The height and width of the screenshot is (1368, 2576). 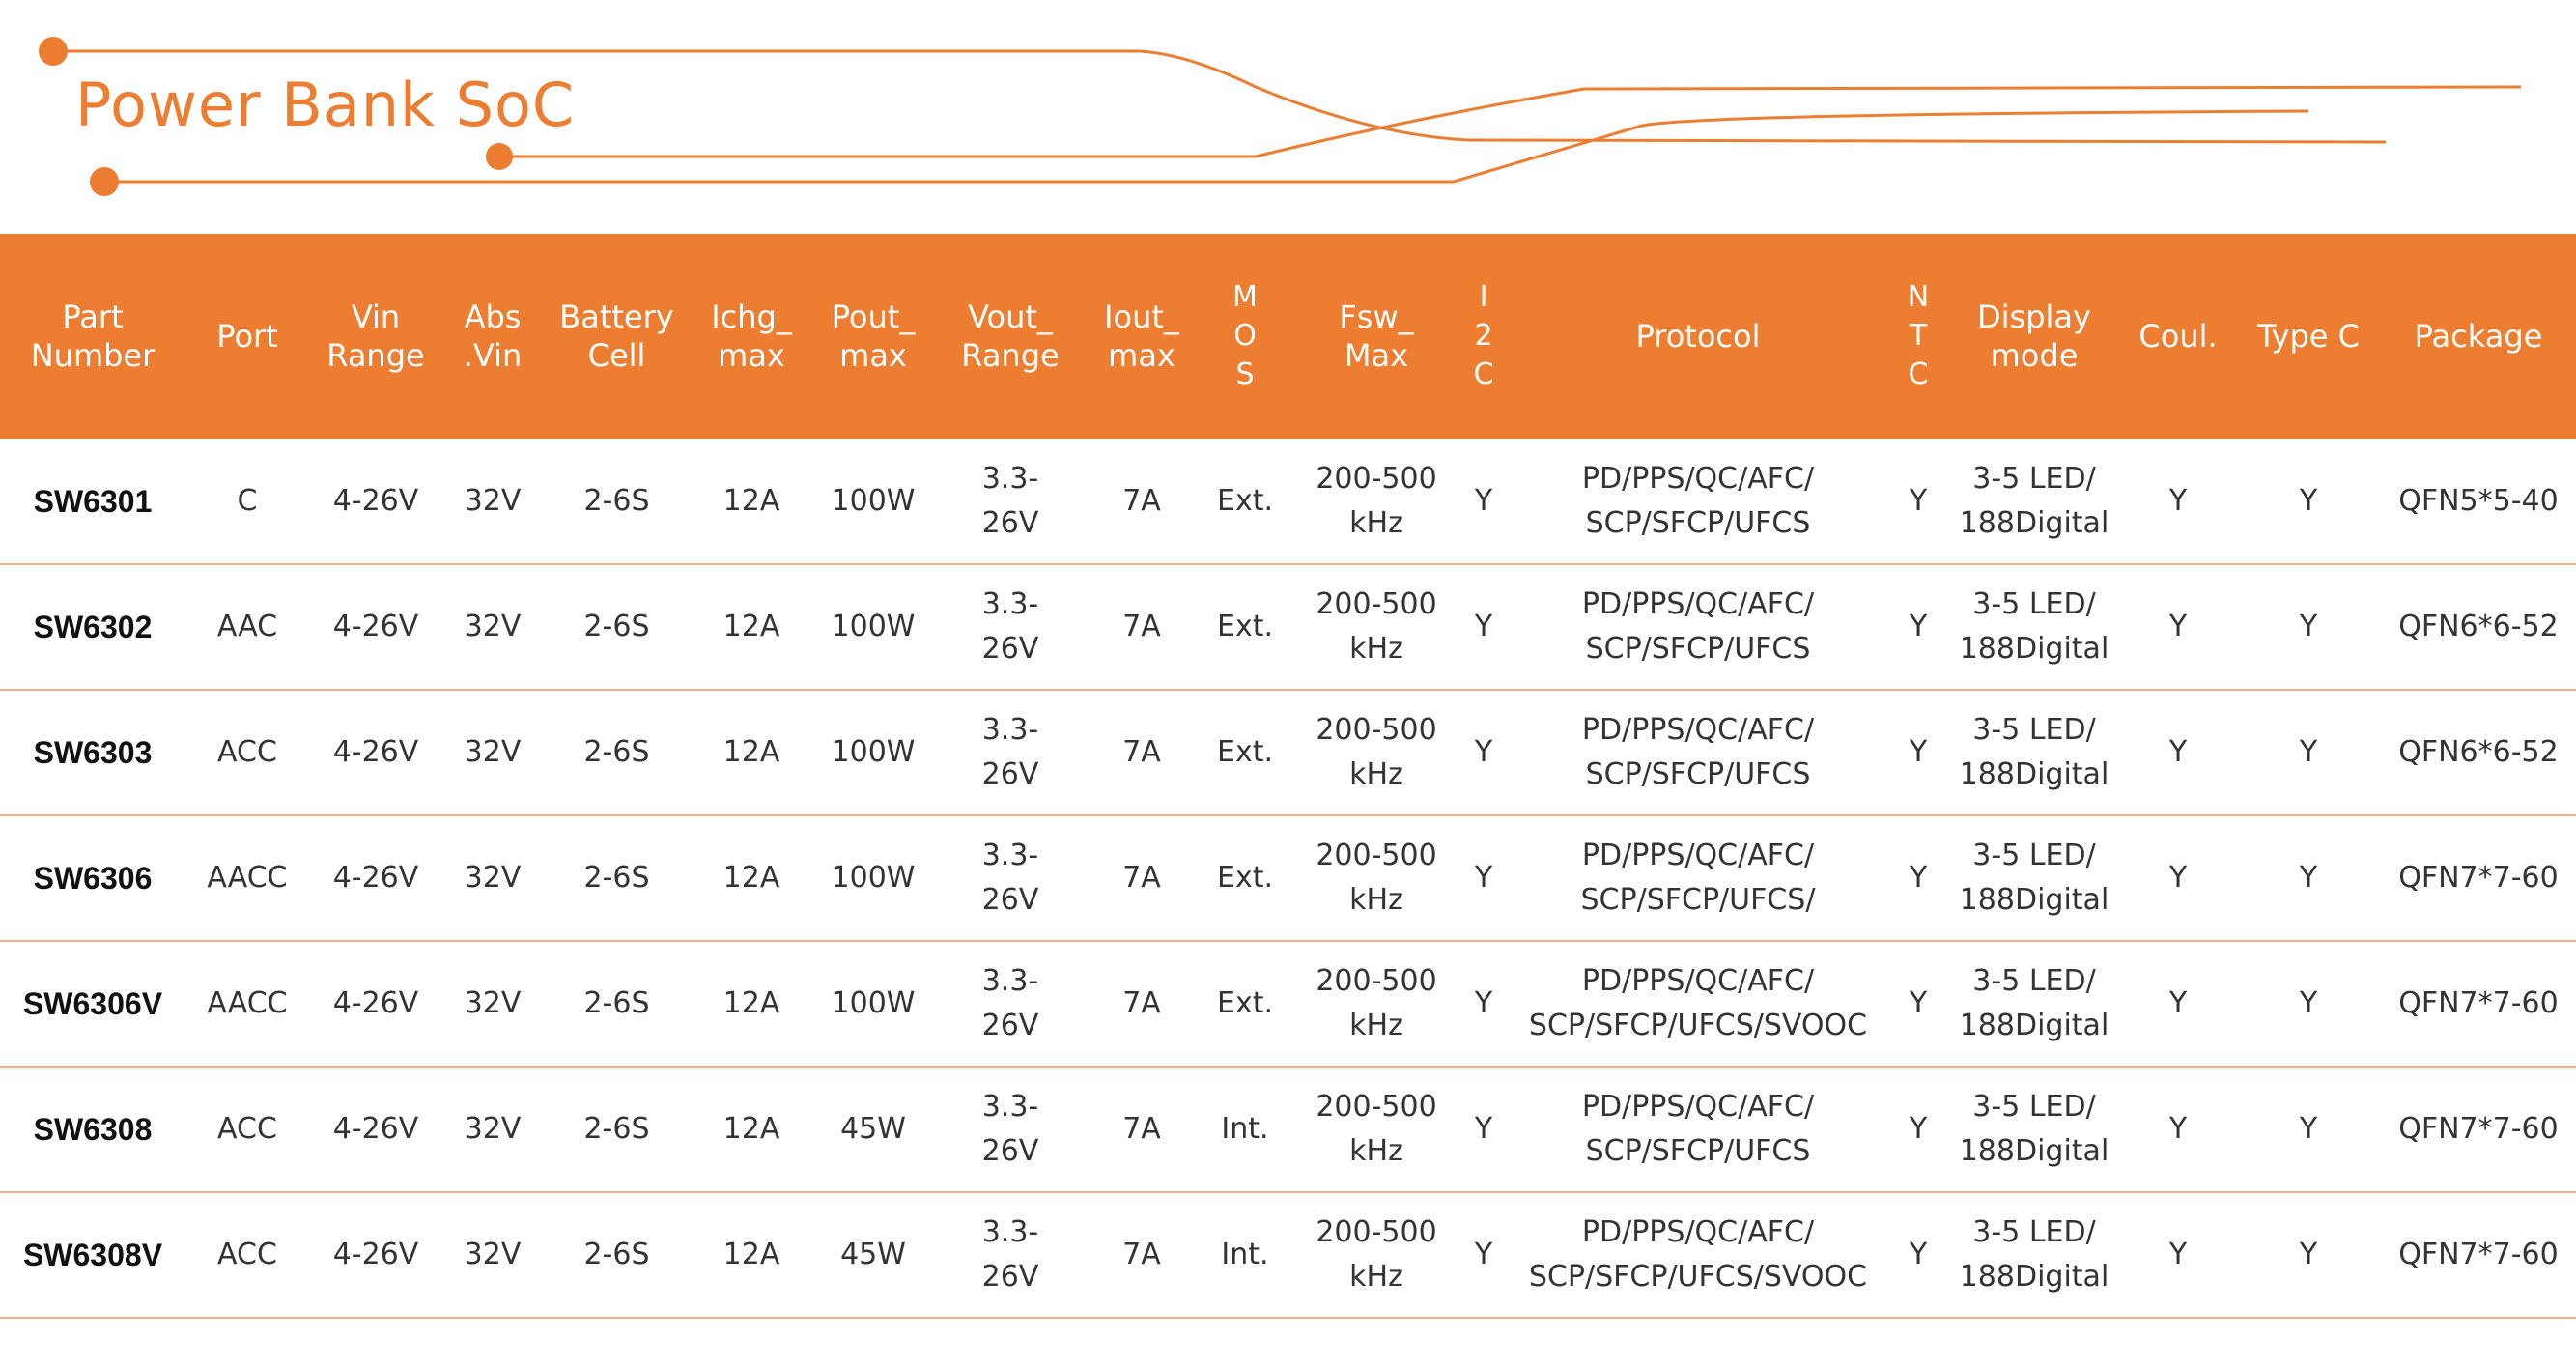 I want to click on cell-port: AACC, so click(x=247, y=878).